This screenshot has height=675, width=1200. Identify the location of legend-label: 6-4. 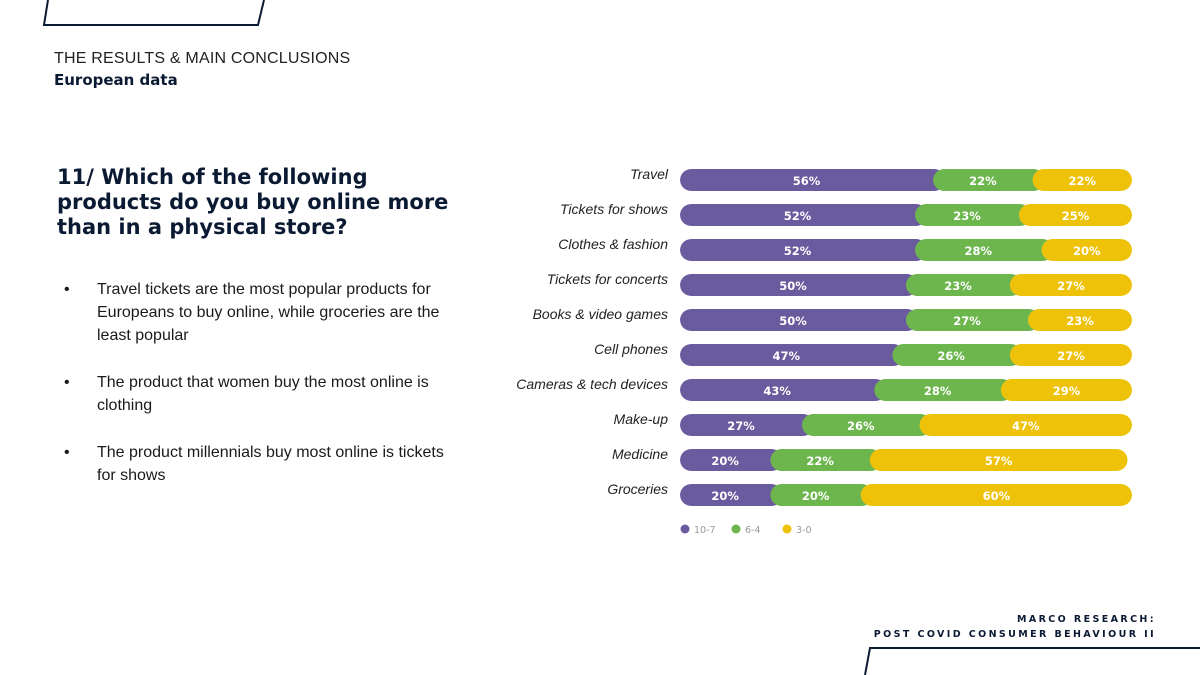
(753, 530).